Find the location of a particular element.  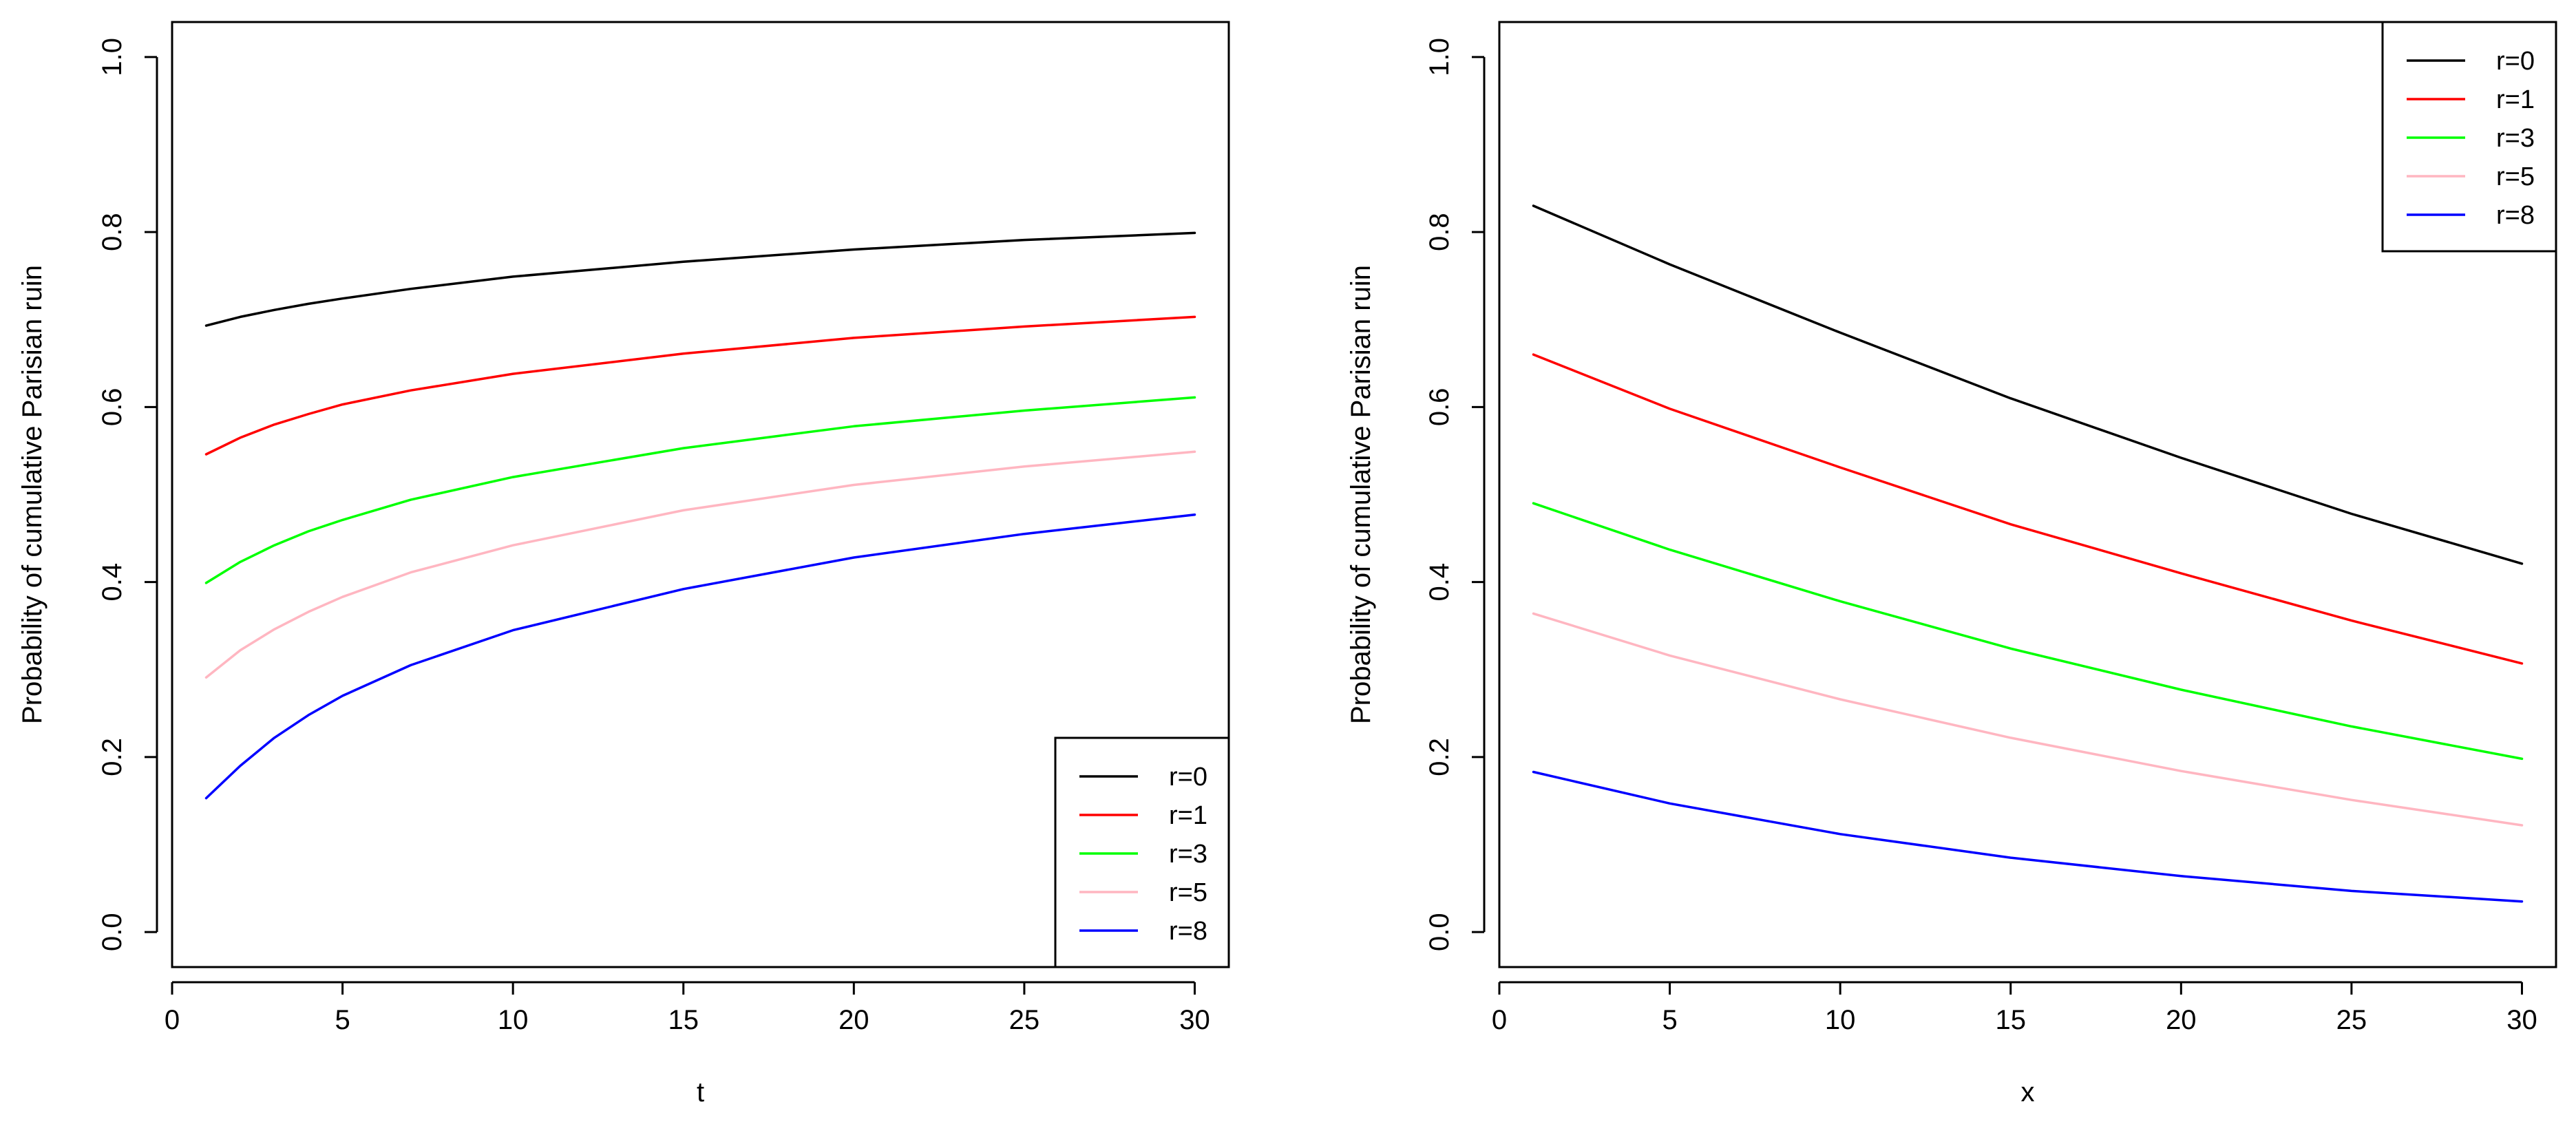

x-axis-label: x is located at coordinates (2028, 1092).